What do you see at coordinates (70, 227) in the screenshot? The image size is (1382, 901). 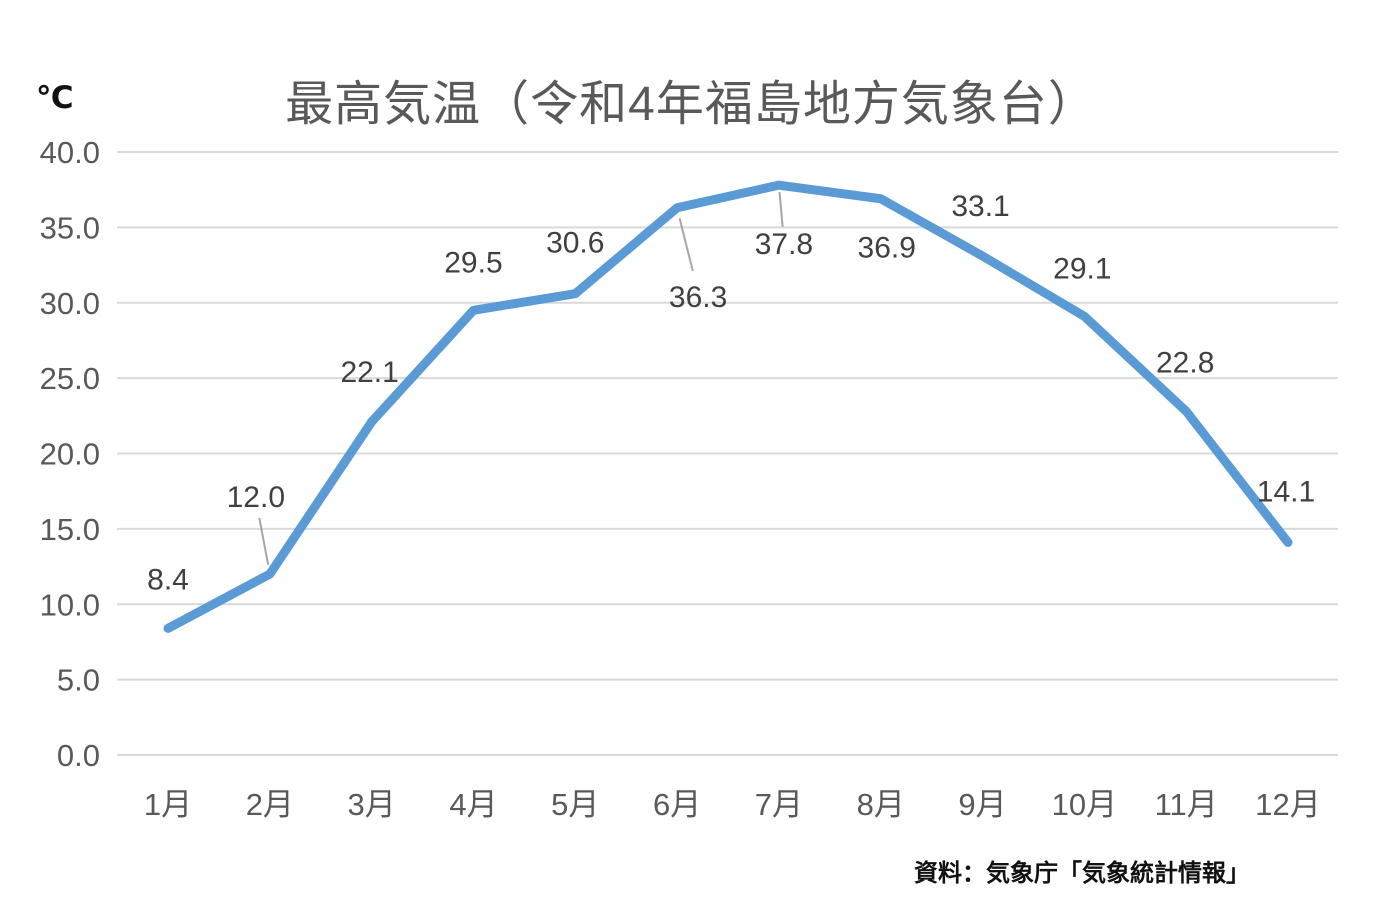 I see `y-axis-tick-label: 35.0` at bounding box center [70, 227].